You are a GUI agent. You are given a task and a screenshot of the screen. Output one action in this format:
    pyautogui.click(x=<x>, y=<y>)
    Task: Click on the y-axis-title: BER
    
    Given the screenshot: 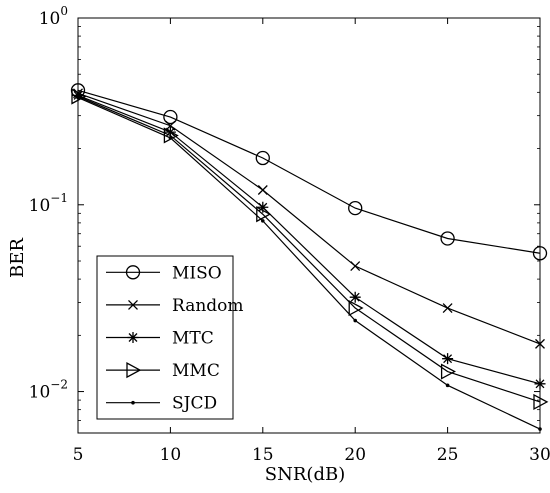 What is the action you would take?
    pyautogui.click(x=17, y=258)
    